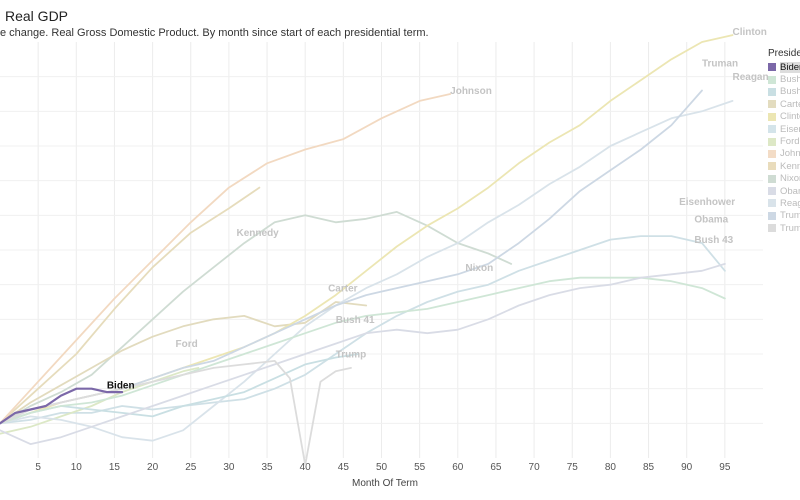 This screenshot has height=500, width=800. I want to click on x-tick-label: 70, so click(535, 467).